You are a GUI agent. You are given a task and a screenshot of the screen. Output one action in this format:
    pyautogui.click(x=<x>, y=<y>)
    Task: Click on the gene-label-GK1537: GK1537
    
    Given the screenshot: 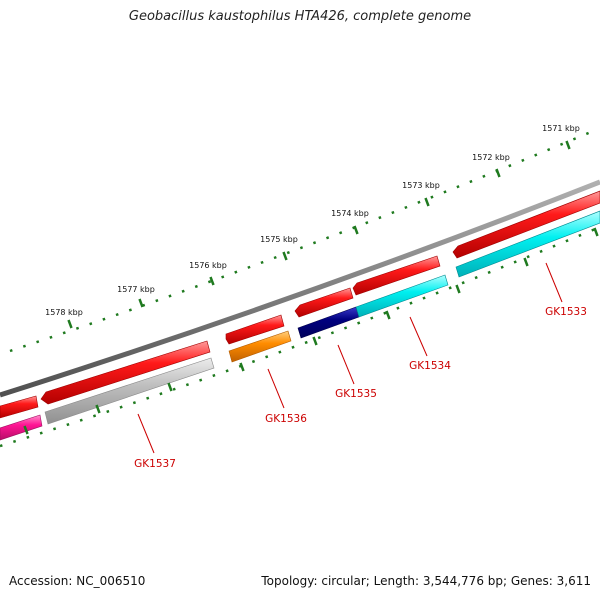 What is the action you would take?
    pyautogui.click(x=155, y=464)
    